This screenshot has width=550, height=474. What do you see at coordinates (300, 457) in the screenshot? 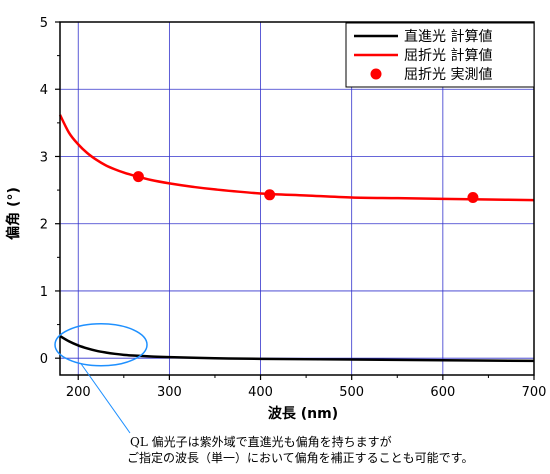
I see `annotation-line-2: ご指定の波長（単一）において偏角を補正することも可能です。` at bounding box center [300, 457].